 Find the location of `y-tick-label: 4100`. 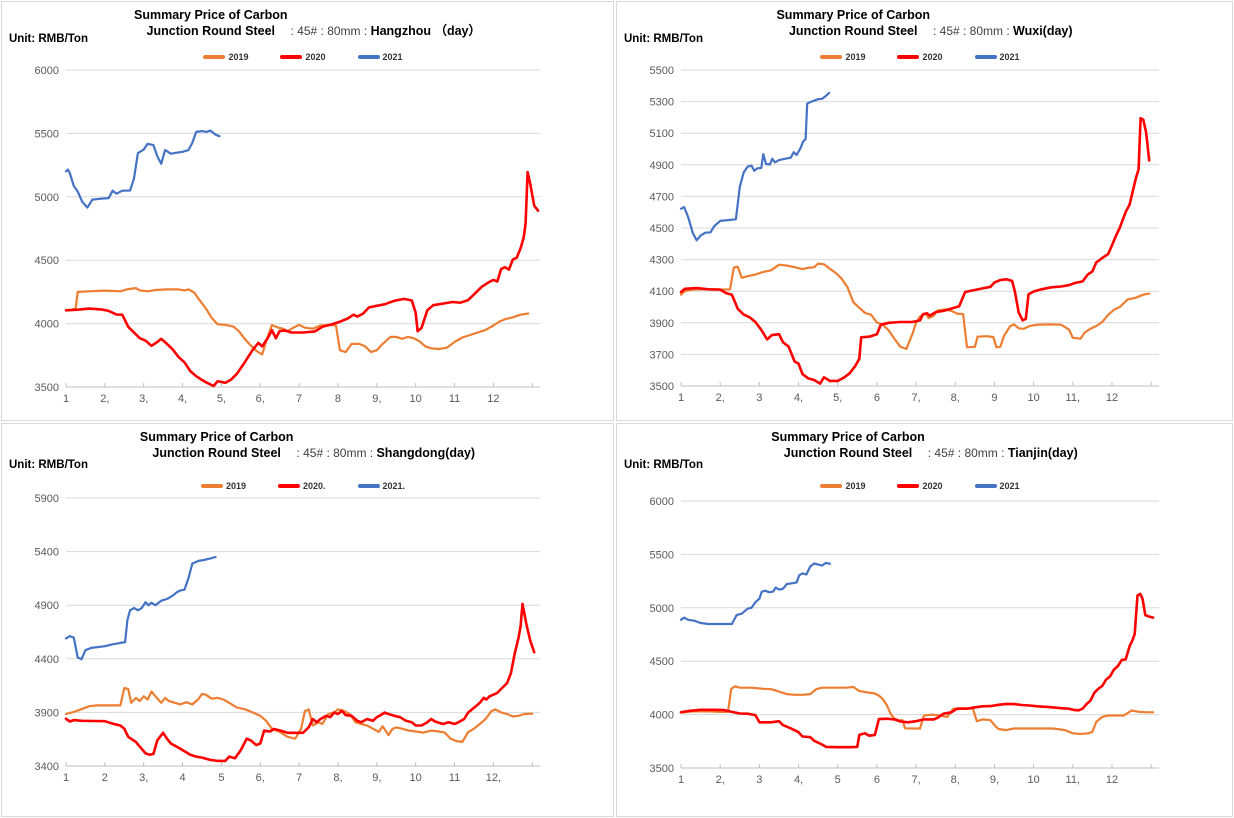

y-tick-label: 4100 is located at coordinates (662, 292).